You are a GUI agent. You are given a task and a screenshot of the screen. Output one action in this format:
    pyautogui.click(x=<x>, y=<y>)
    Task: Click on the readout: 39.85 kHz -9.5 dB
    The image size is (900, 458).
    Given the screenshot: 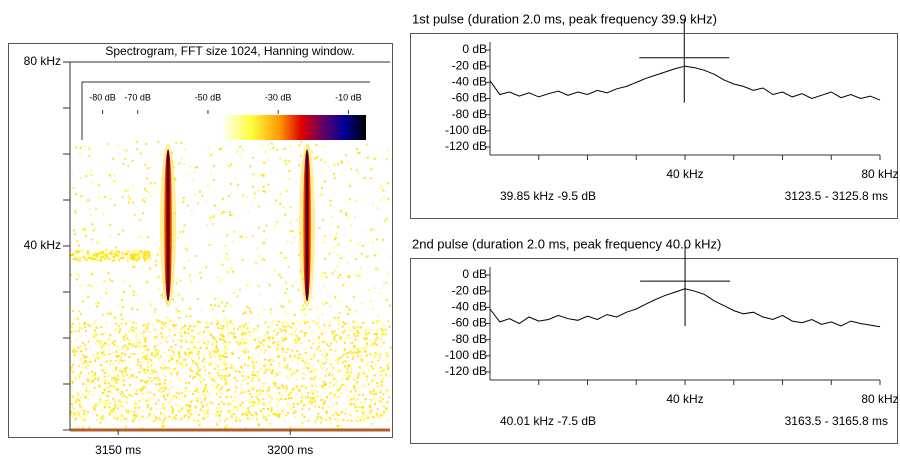 What is the action you would take?
    pyautogui.click(x=548, y=196)
    